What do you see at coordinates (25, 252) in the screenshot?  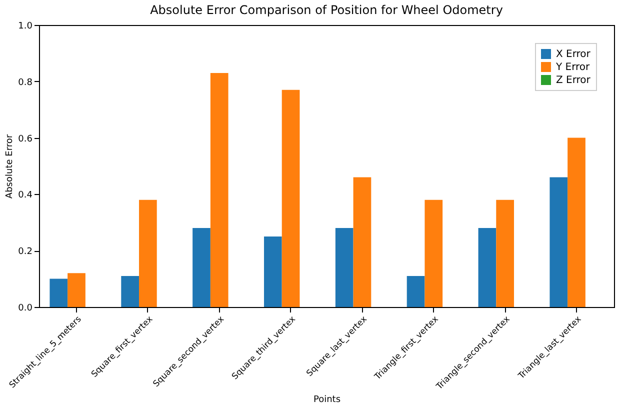 I see `y-tick-label: 0.2` at bounding box center [25, 252].